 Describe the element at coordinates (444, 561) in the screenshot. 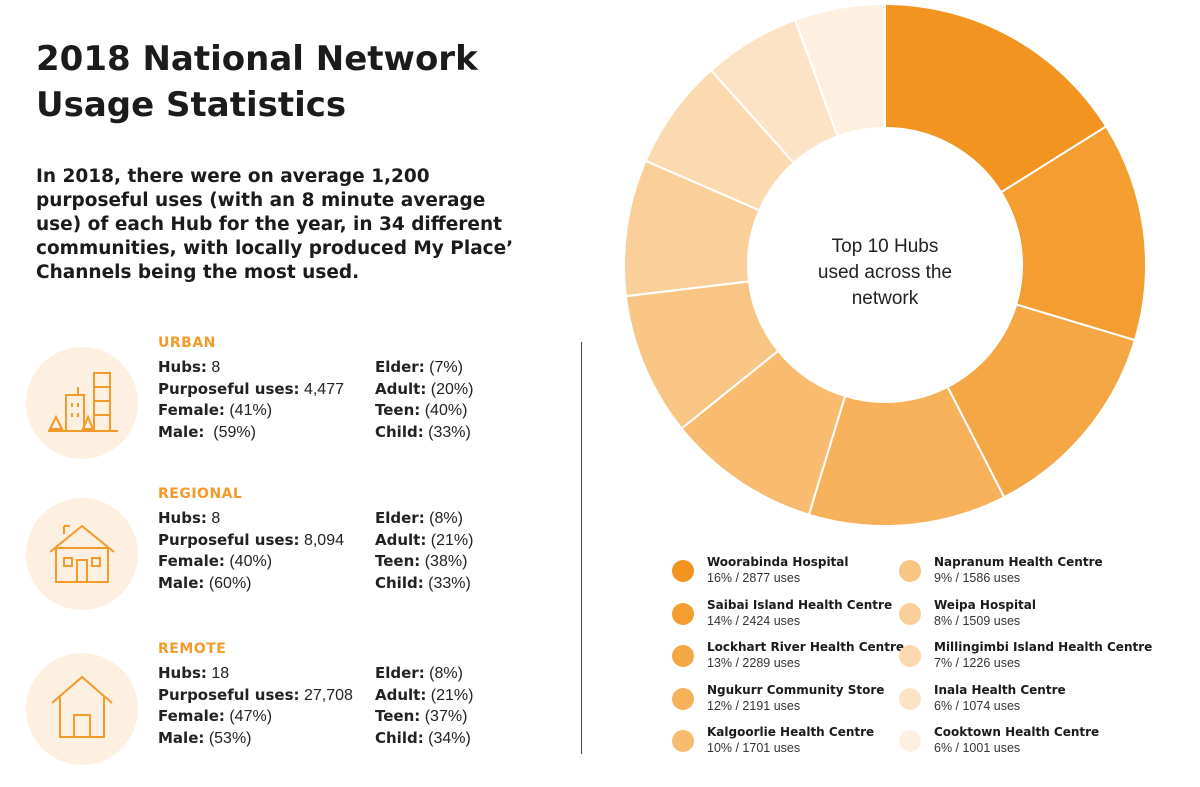

I see `stat-value: (38%)` at that location.